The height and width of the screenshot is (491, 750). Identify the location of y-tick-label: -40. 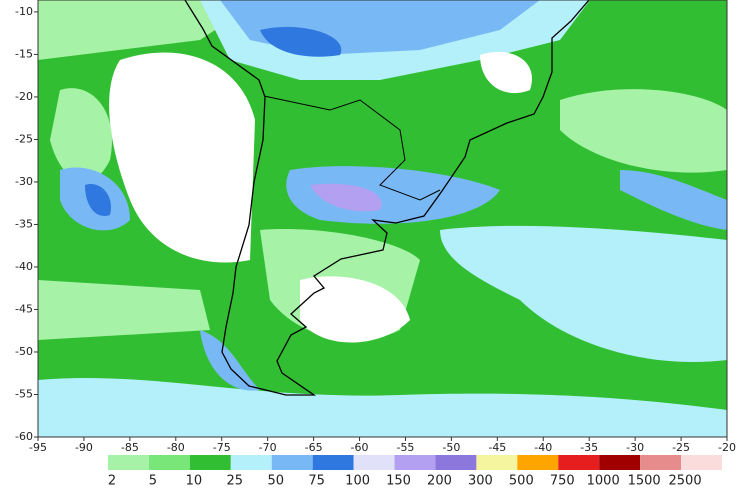
(24, 266).